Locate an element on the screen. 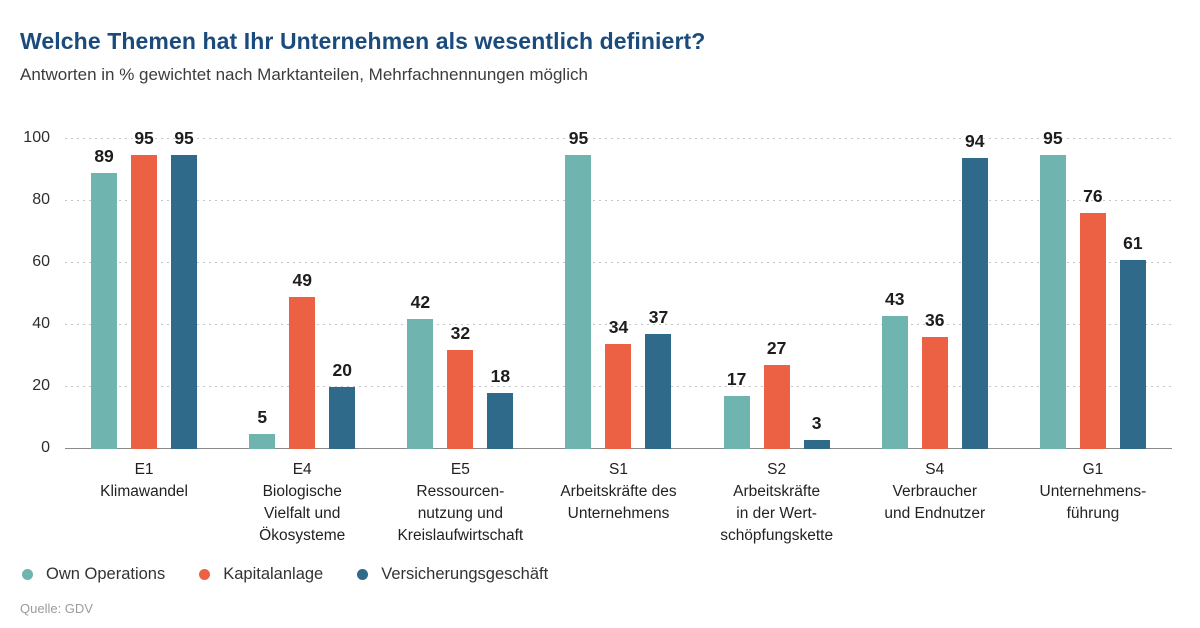  x-axis-label-s1: S1 Arbeitskräfte des Unternehmens is located at coordinates (618, 505).